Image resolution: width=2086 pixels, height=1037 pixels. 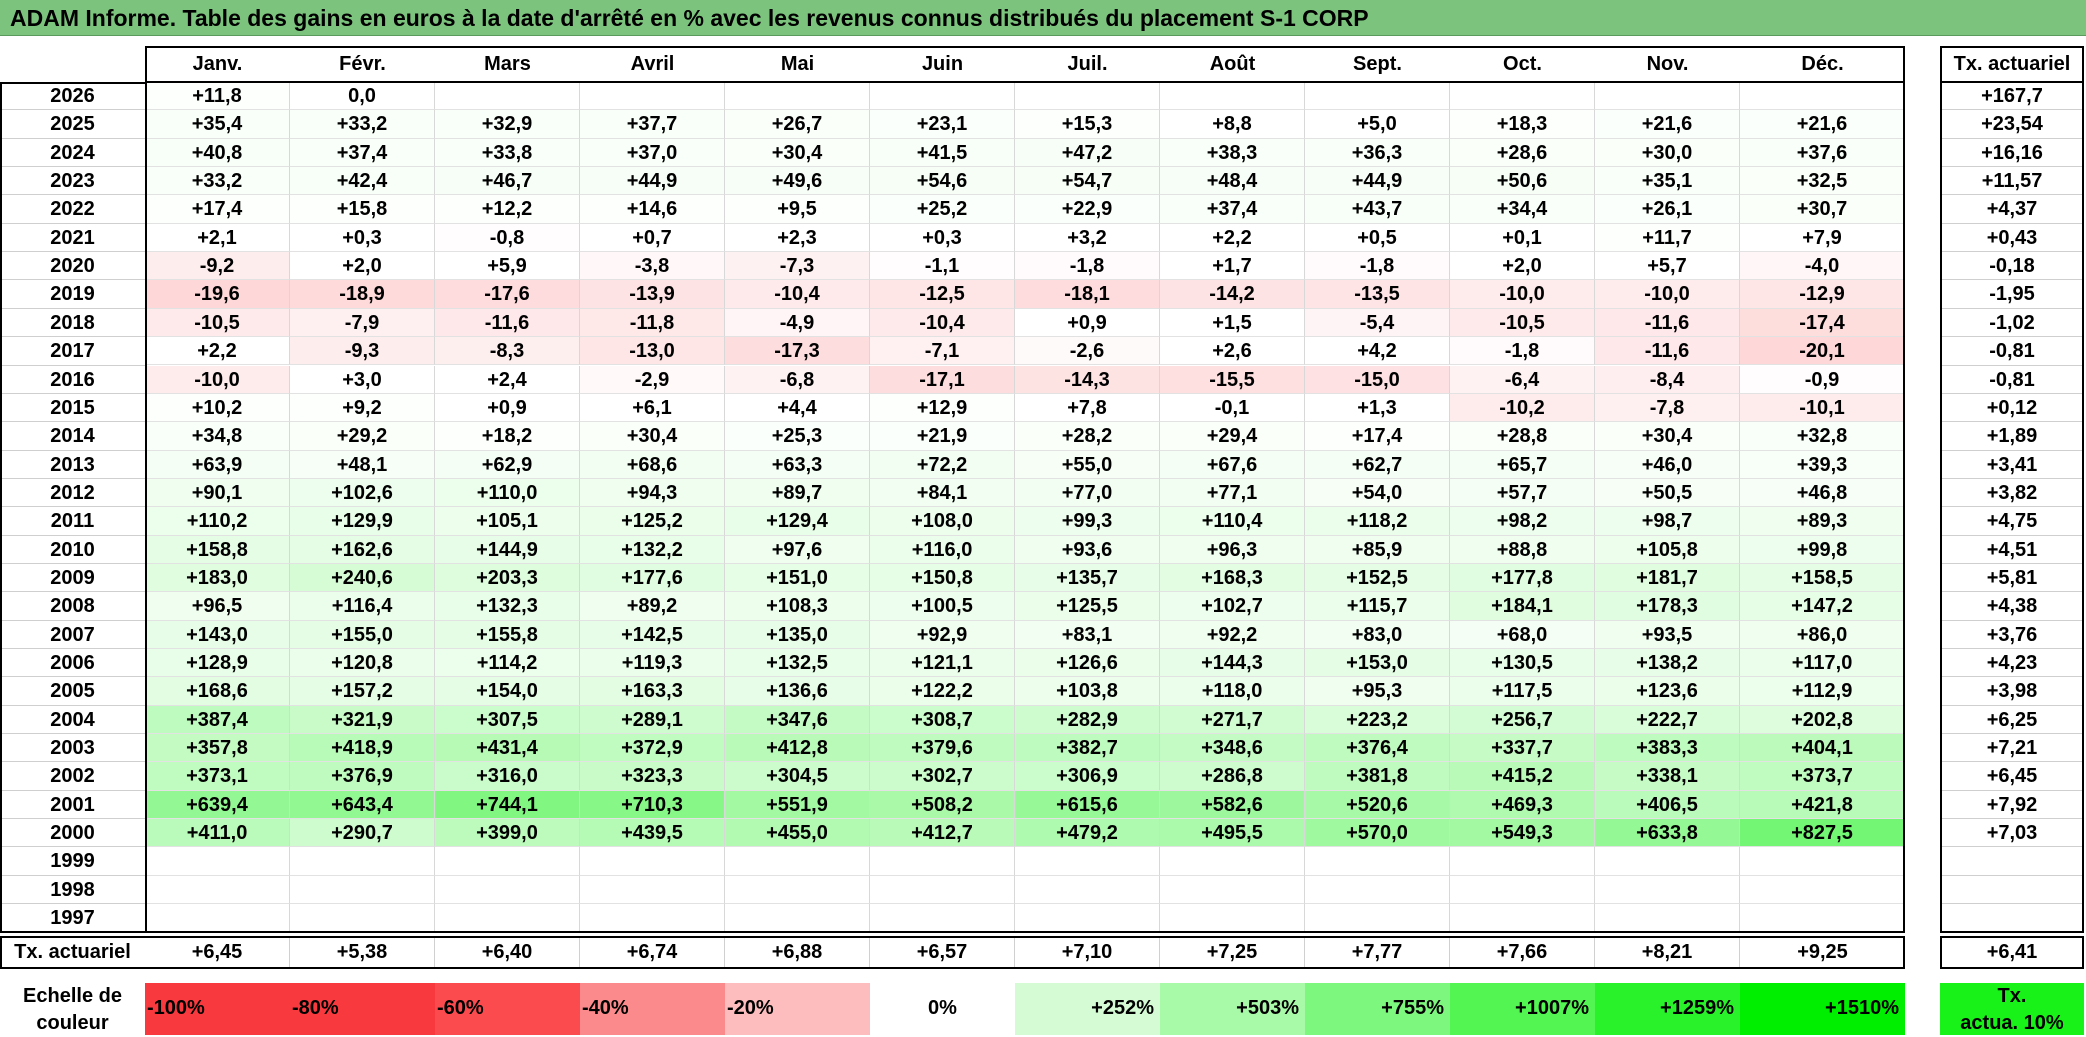 I want to click on month-header: Juin, so click(x=942, y=64).